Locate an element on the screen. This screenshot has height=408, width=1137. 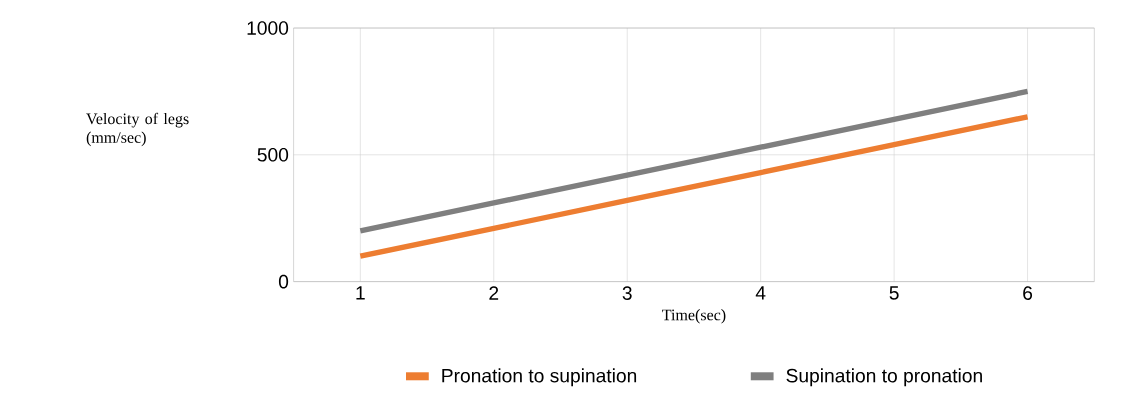
y-axis-title: Velocity of legs (mm/sec) is located at coordinates (137, 129).